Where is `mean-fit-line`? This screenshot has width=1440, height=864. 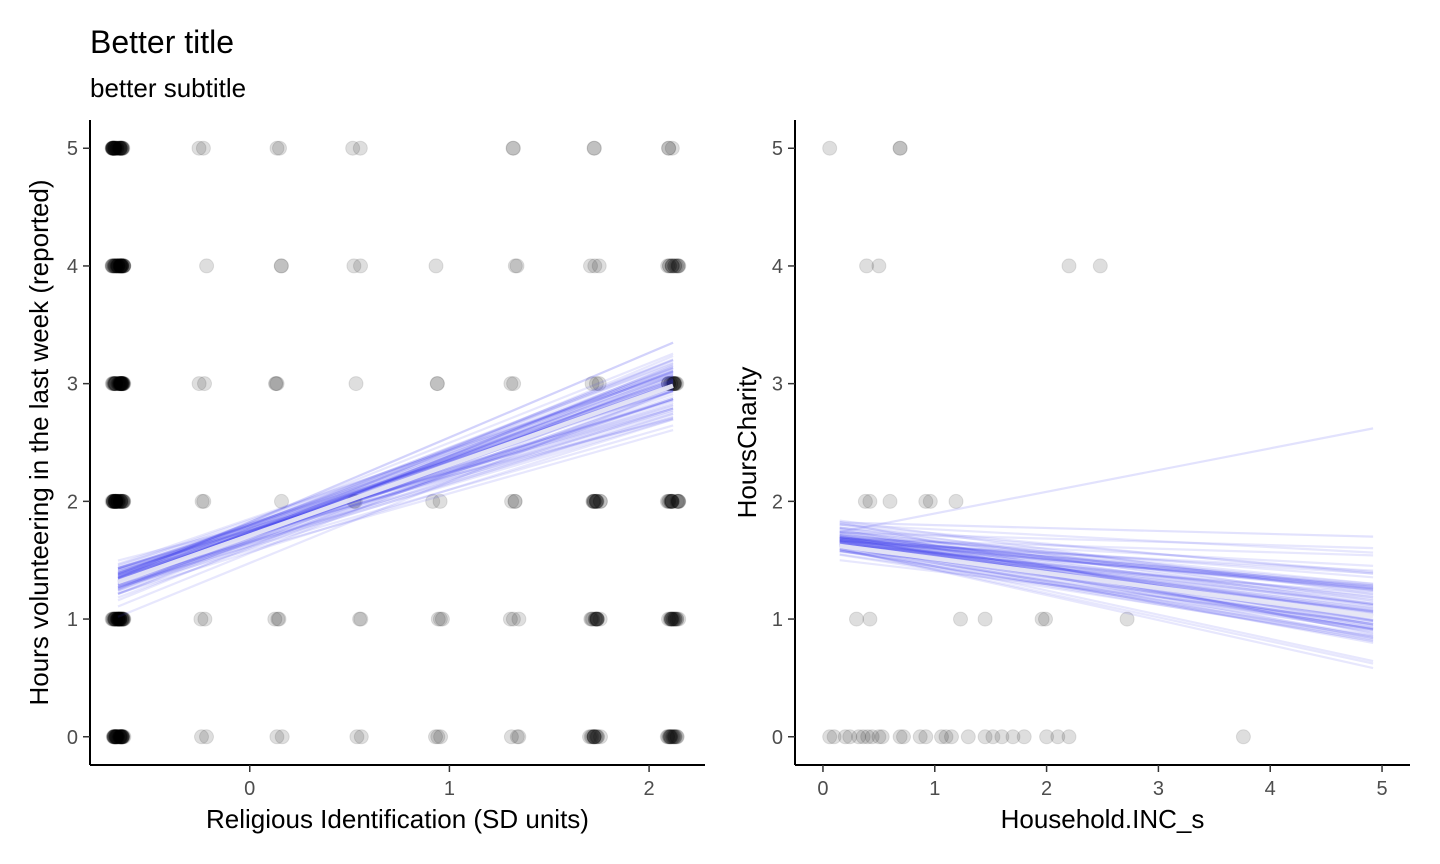 mean-fit-line is located at coordinates (395, 484).